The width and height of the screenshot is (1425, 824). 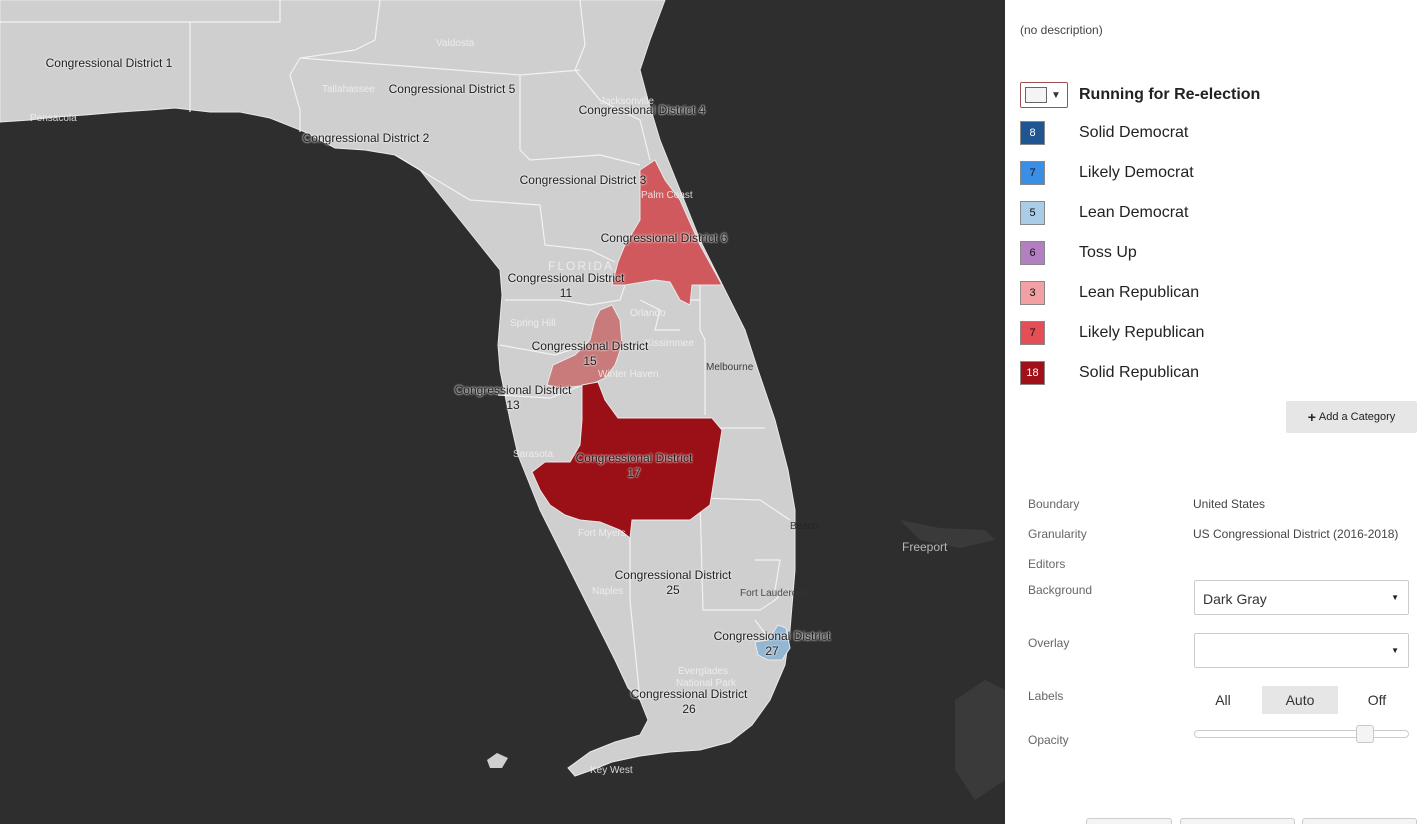 What do you see at coordinates (566, 285) in the screenshot?
I see `district-label: Congressional District 11` at bounding box center [566, 285].